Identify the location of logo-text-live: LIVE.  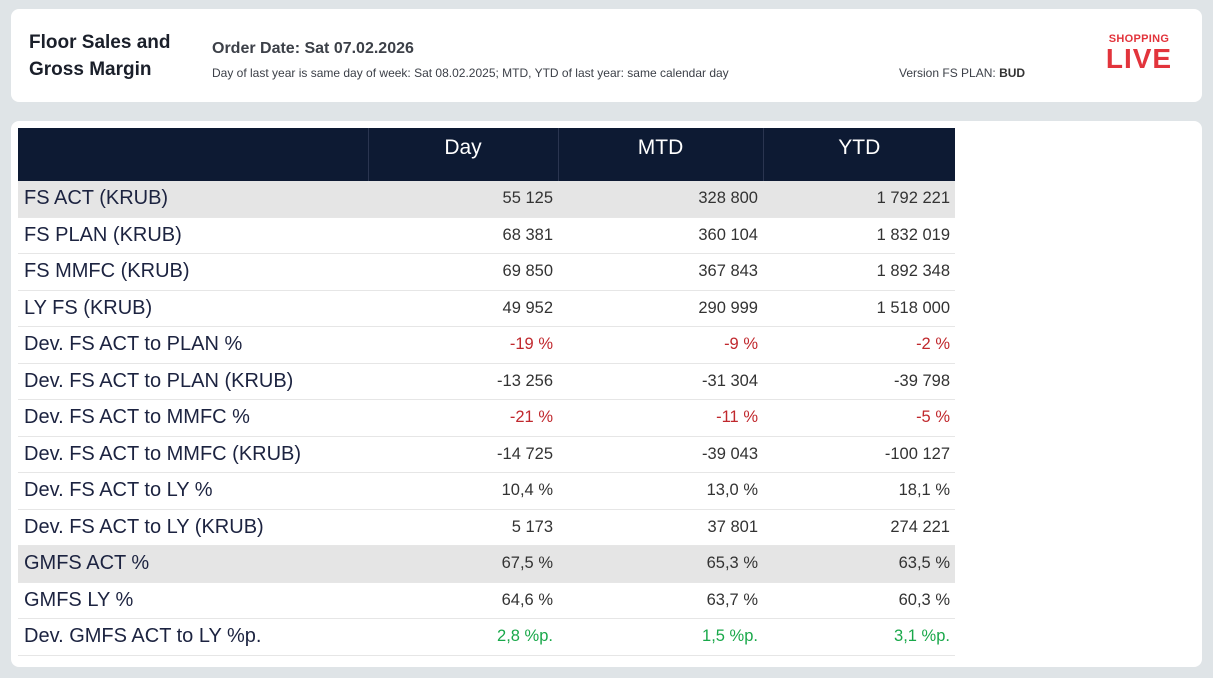
(1139, 58).